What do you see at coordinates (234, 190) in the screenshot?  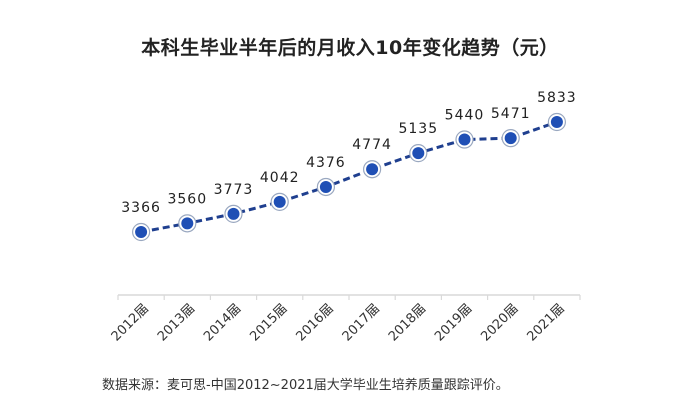 I see `data-label: 3773` at bounding box center [234, 190].